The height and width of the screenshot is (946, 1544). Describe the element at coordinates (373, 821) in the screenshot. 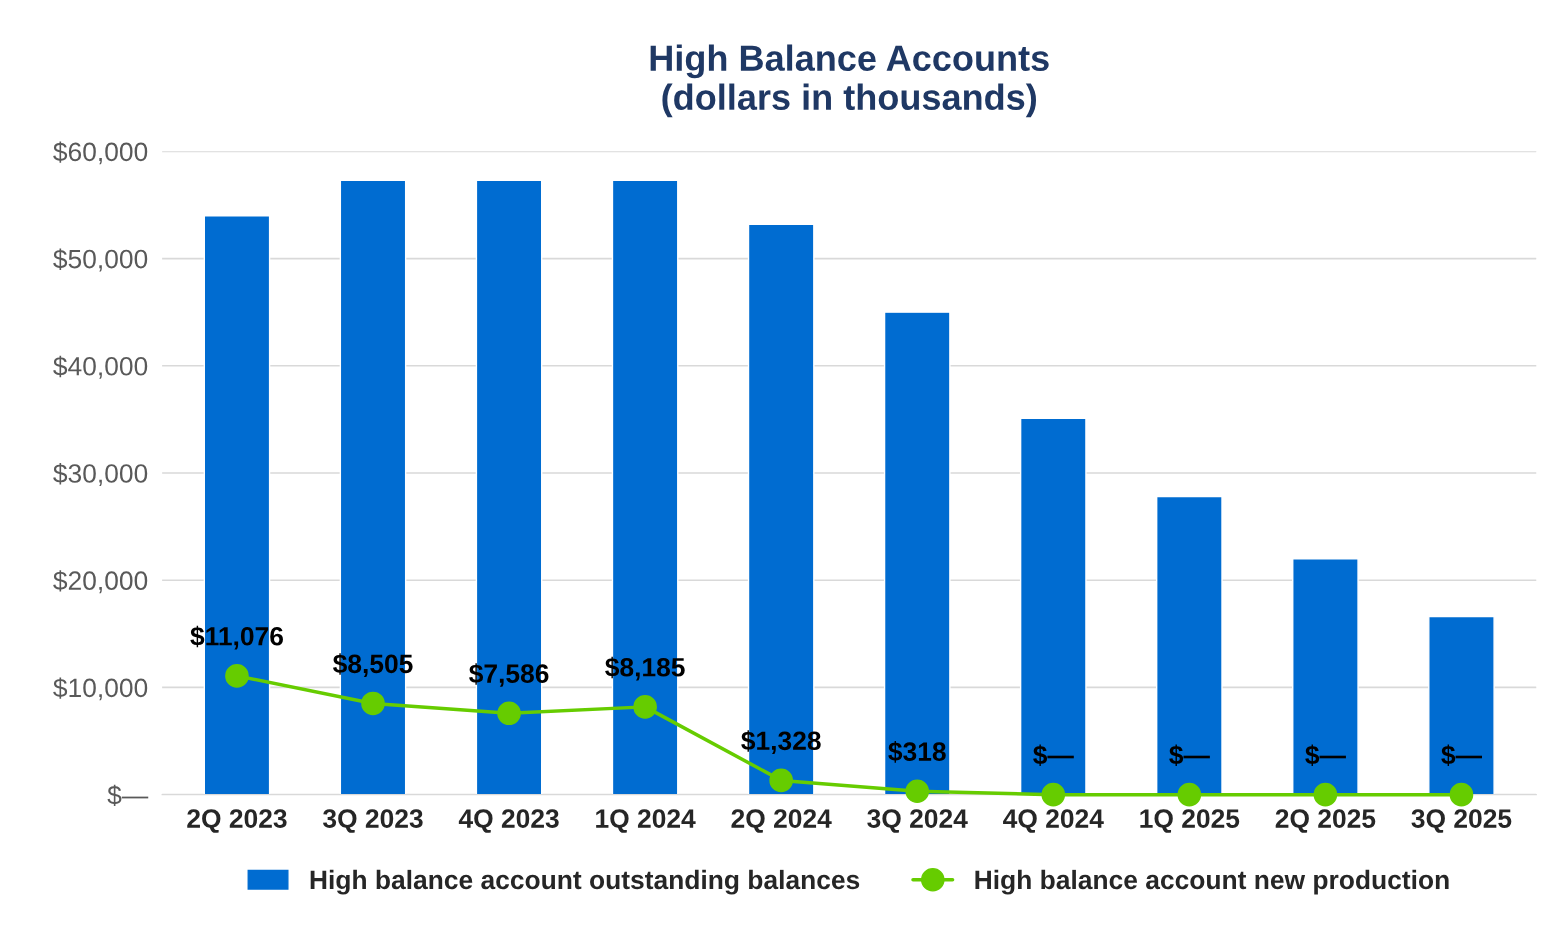

I see `x-tick-label: 3Q 2023` at that location.